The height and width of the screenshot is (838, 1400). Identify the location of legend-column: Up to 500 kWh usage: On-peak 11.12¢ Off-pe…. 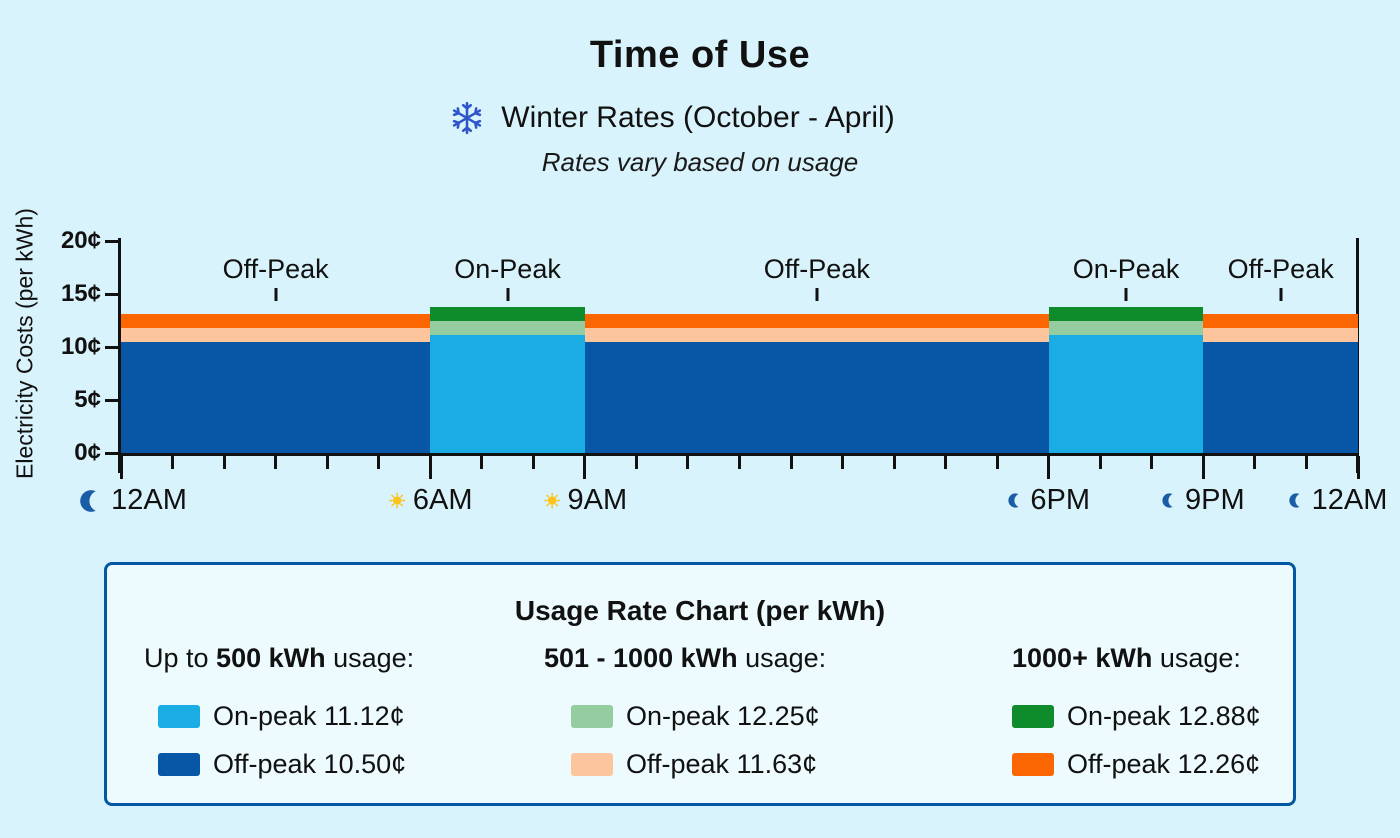
(279, 710).